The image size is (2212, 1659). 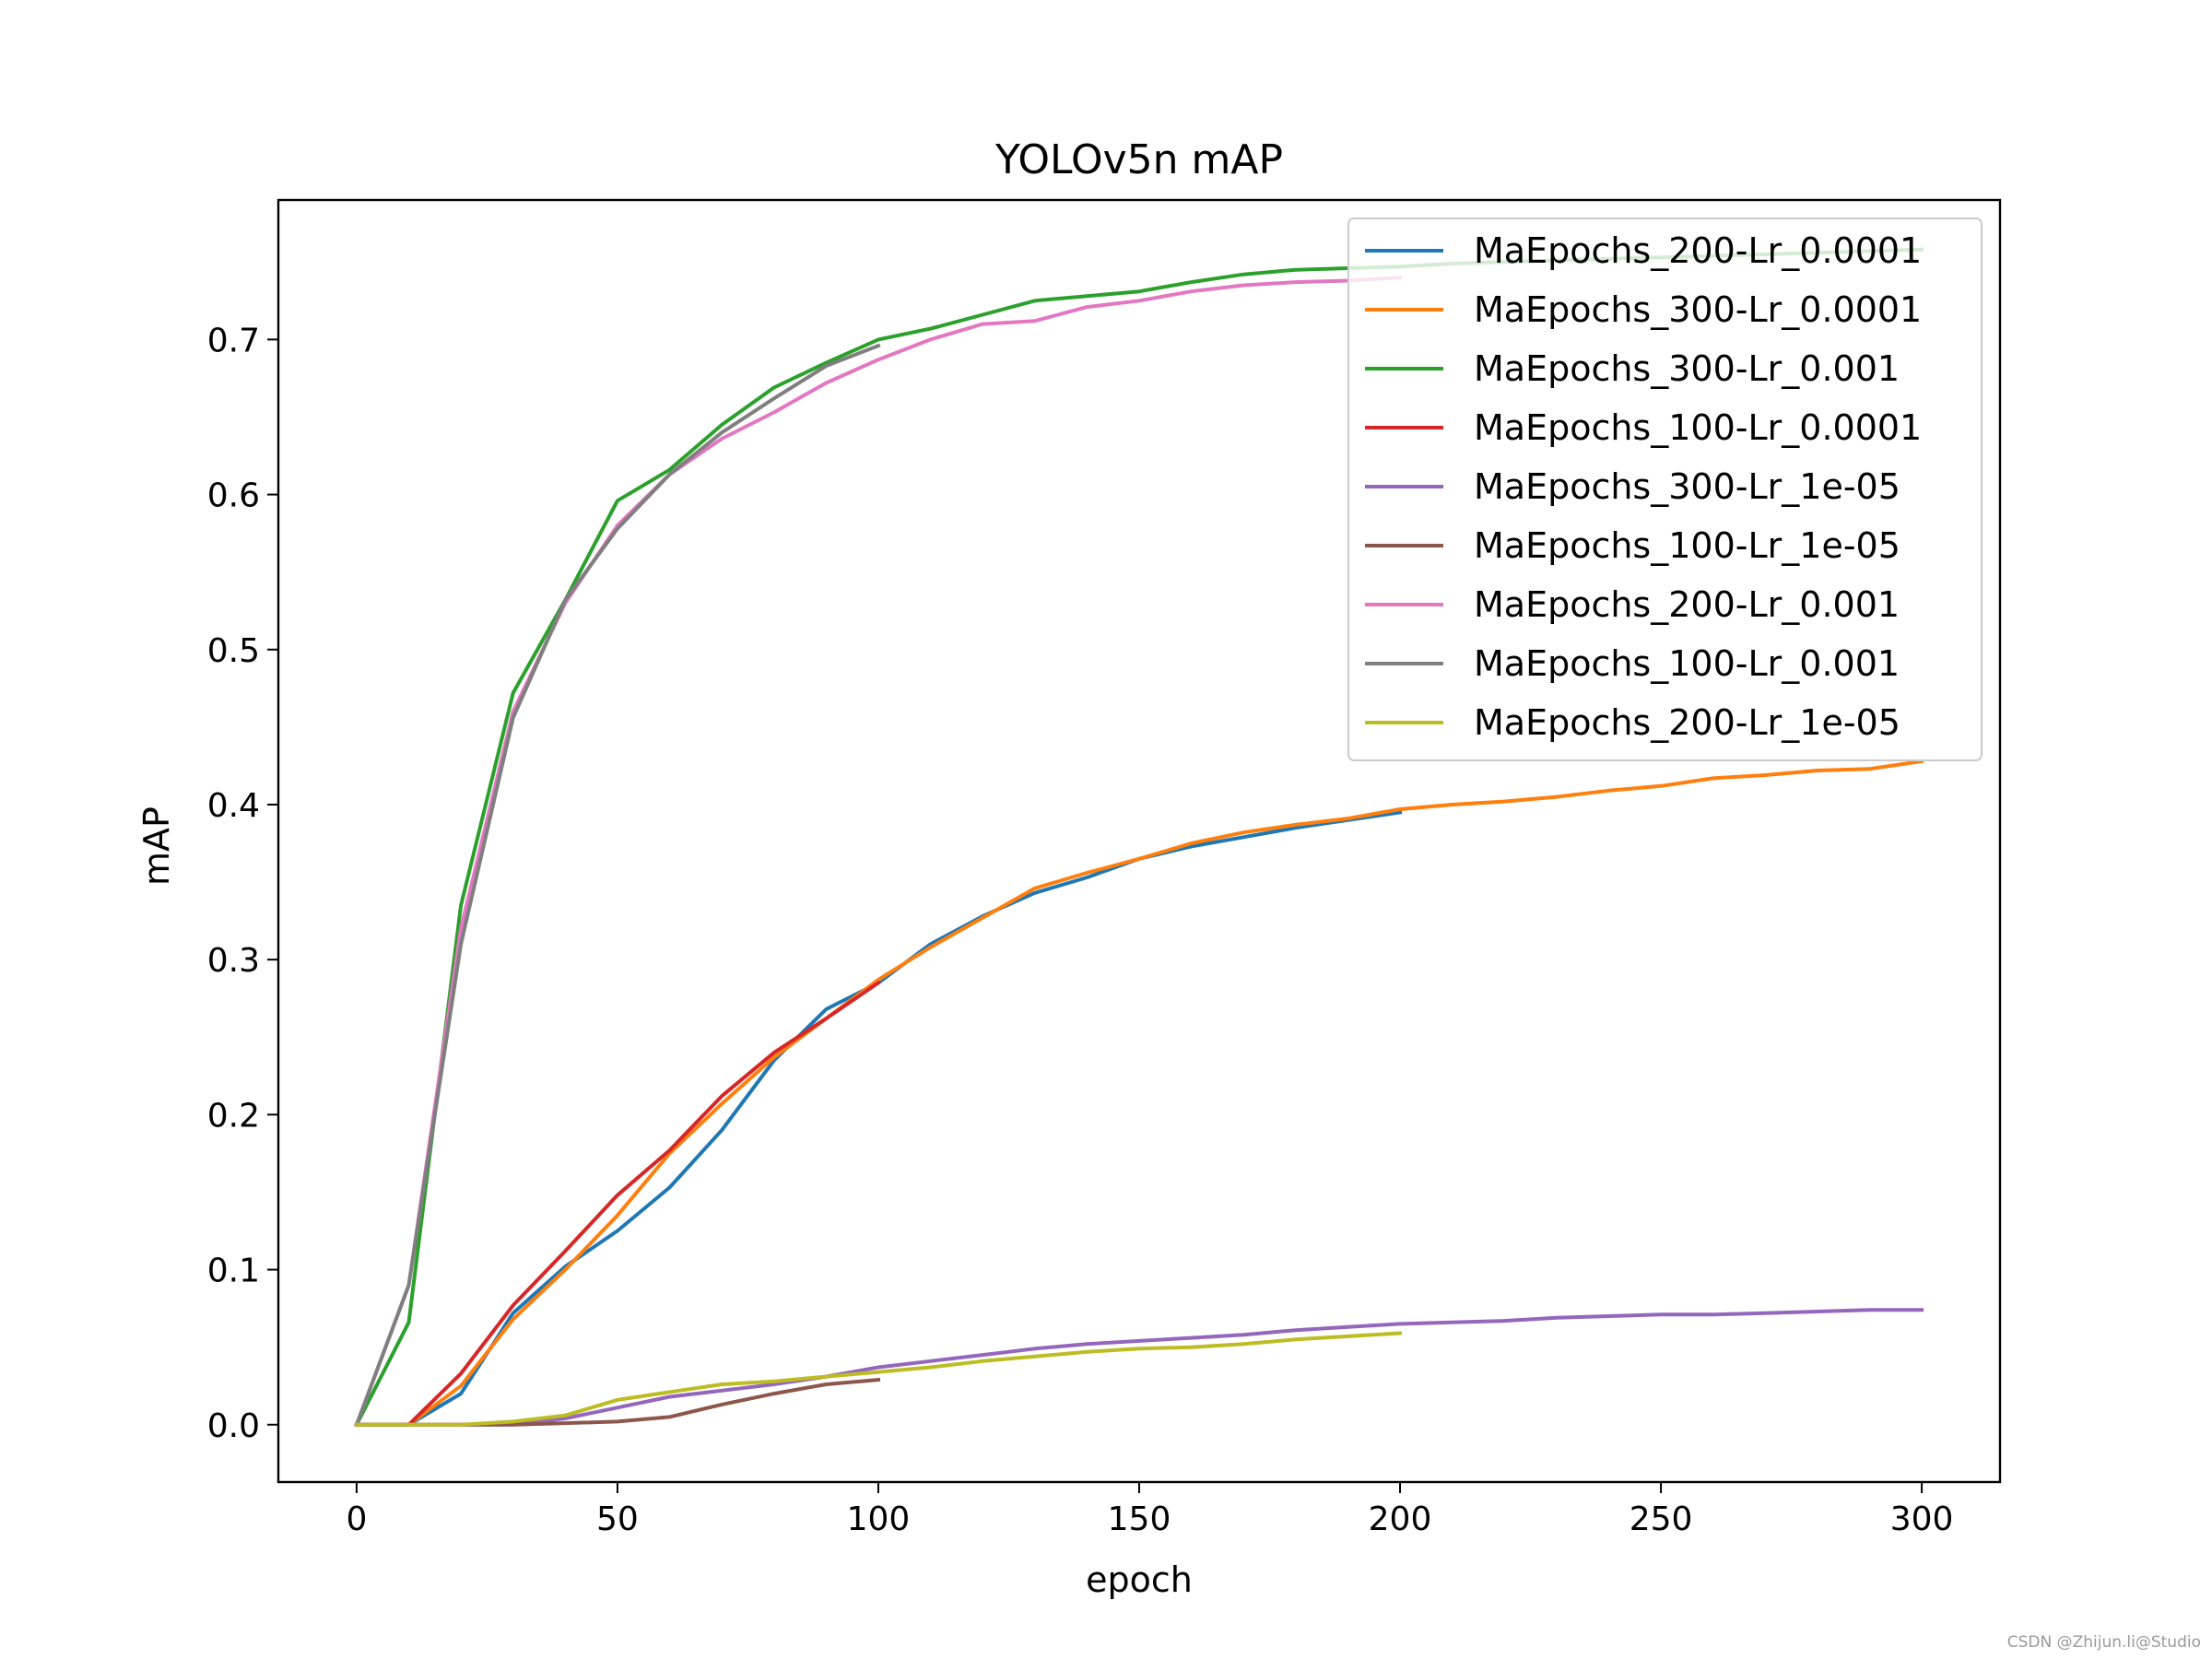 I want to click on x-tick-label: 150, so click(x=1139, y=1519).